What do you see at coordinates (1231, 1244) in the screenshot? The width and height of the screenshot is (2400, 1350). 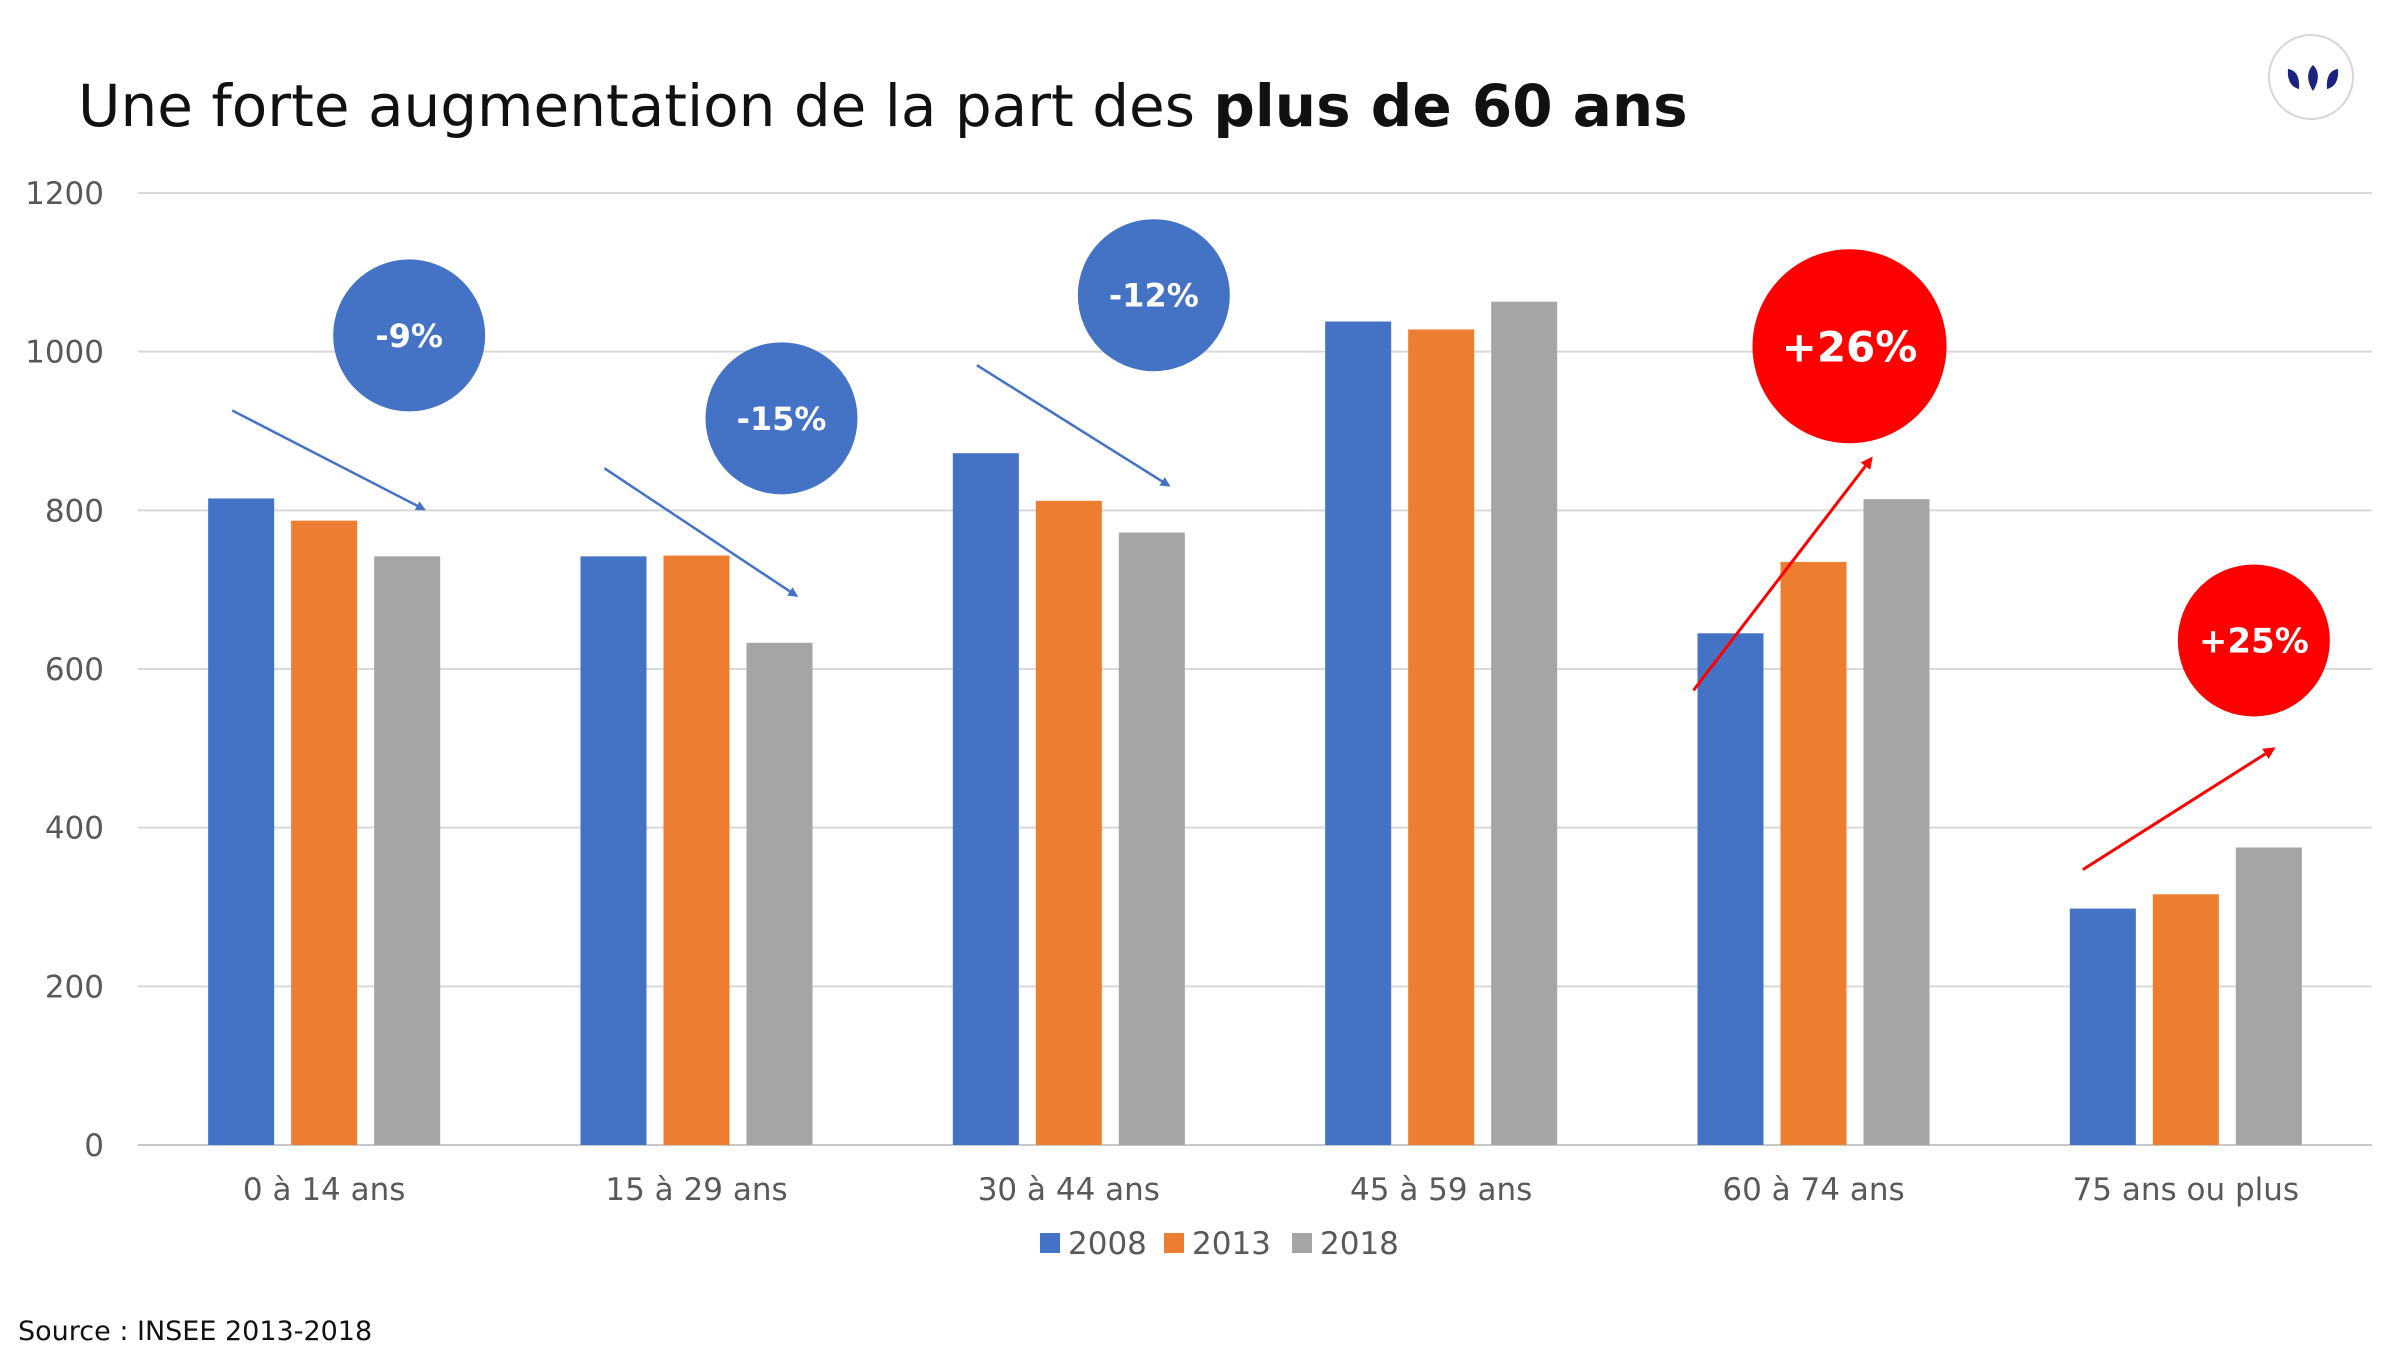 I see `legend-label: 2013` at bounding box center [1231, 1244].